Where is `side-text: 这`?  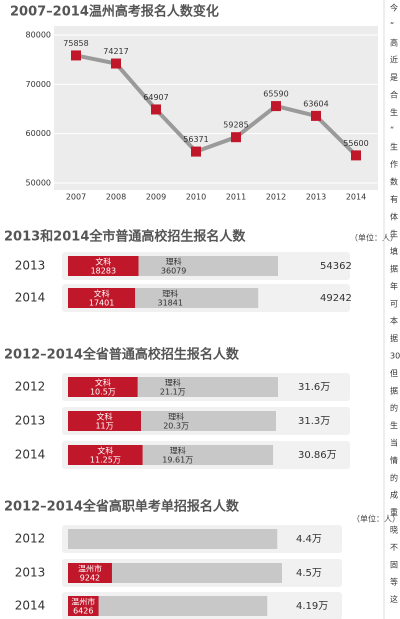 side-text: 这 is located at coordinates (394, 599).